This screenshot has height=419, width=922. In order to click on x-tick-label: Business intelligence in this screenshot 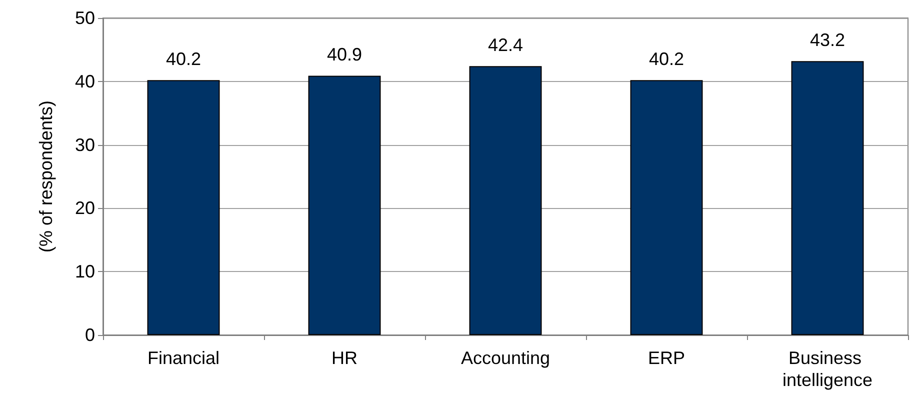, I will do `click(827, 369)`.